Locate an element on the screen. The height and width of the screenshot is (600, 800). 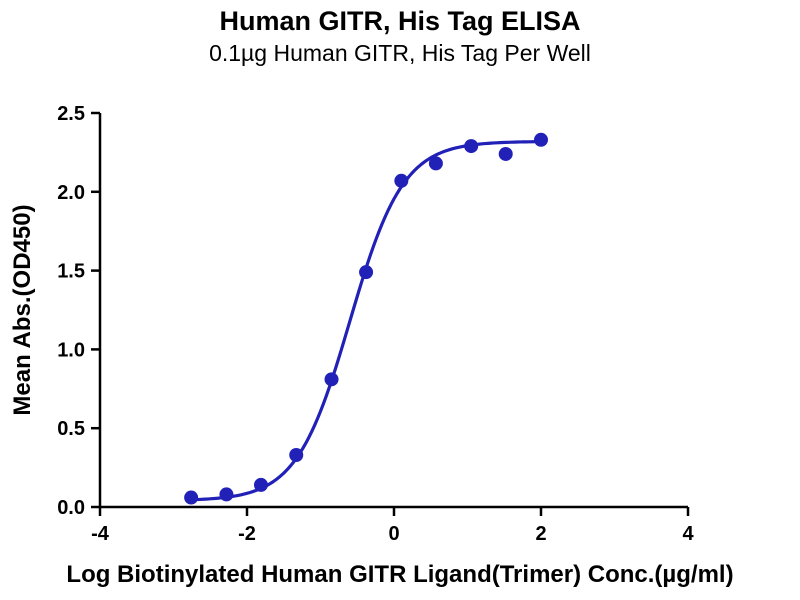
y-tick-label: 0.5 is located at coordinates (71, 429).